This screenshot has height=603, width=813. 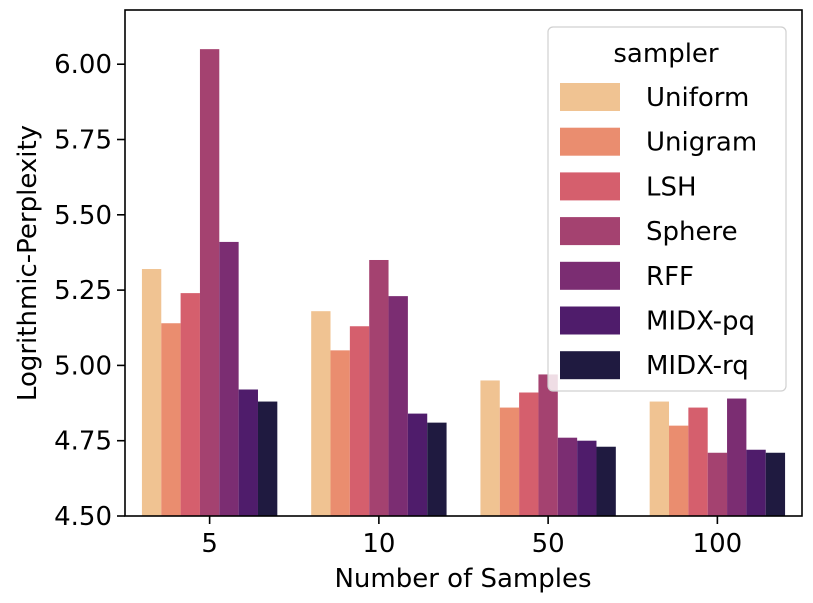 What do you see at coordinates (590, 365) in the screenshot?
I see `legend-swatch-midx-rq` at bounding box center [590, 365].